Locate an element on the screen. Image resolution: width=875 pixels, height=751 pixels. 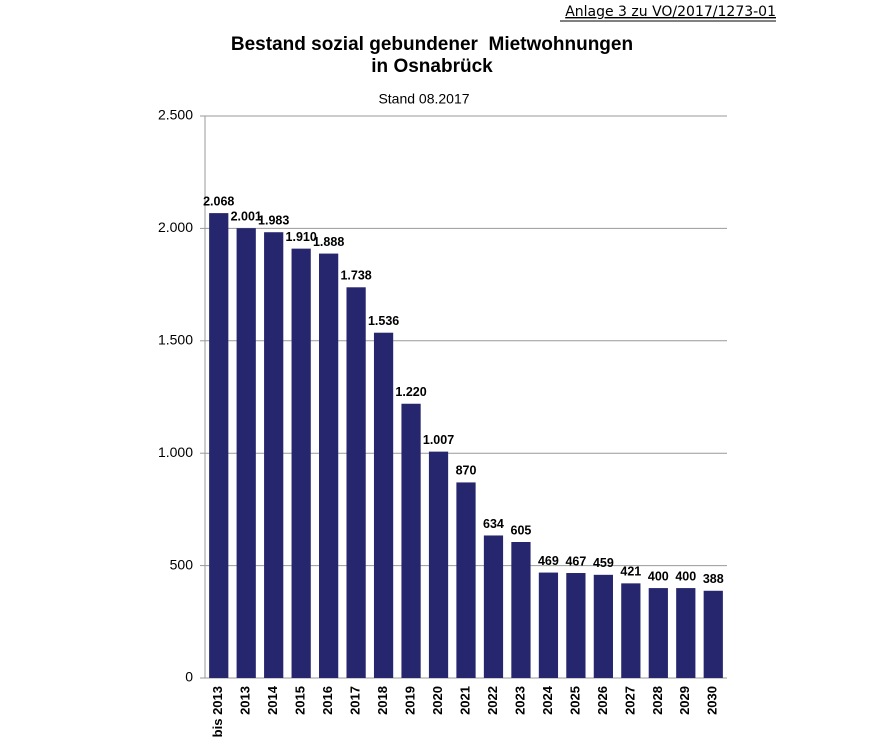
x-tick-label: 2014 is located at coordinates (272, 700).